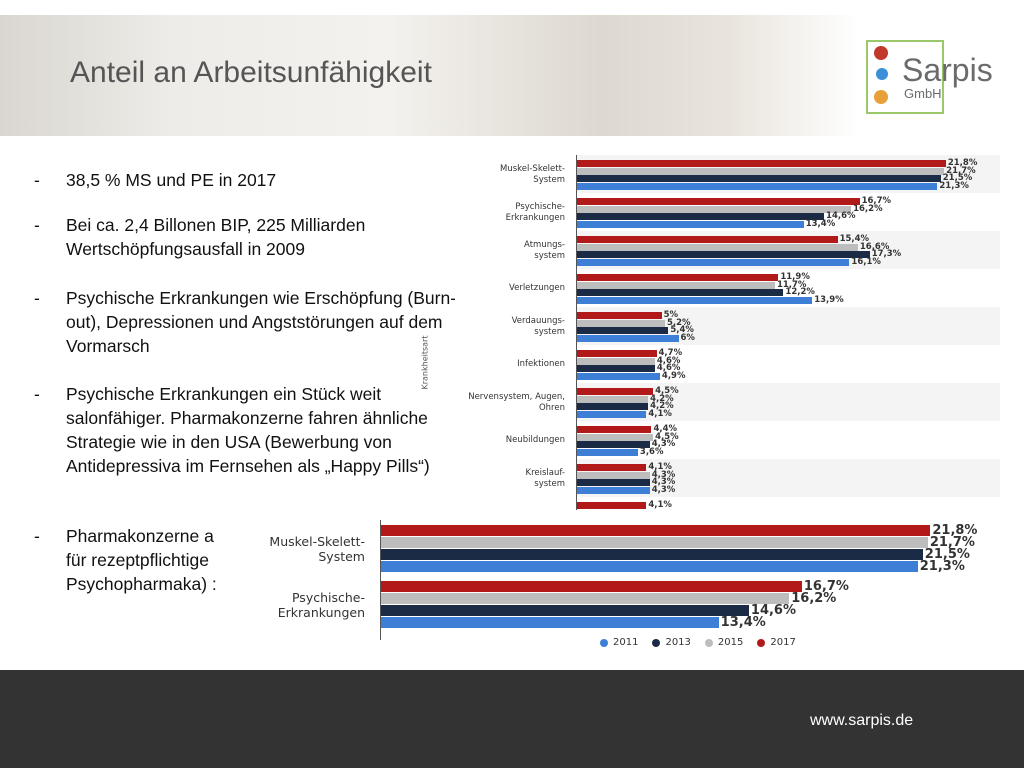 This screenshot has width=1024, height=768. Describe the element at coordinates (923, 93) in the screenshot. I see `logo-suffix: GmbH` at that location.